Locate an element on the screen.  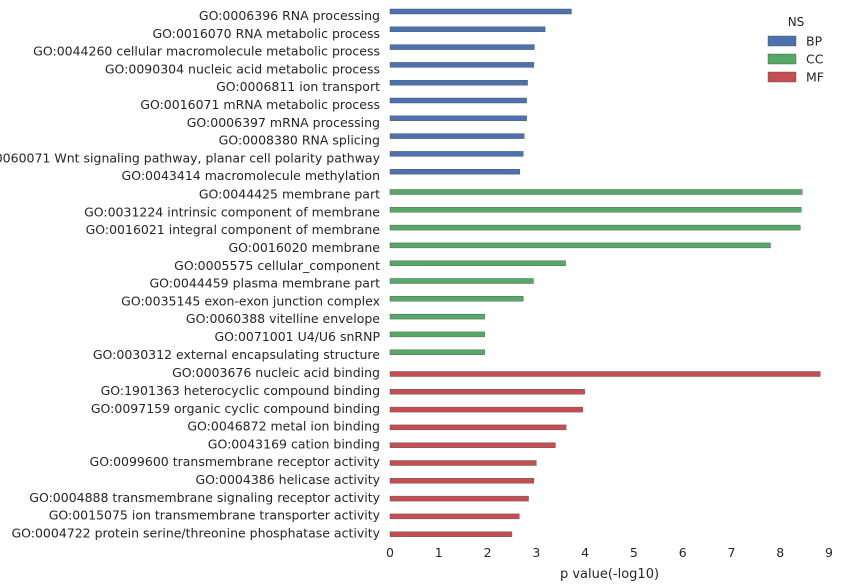
x-tick-label: 5 is located at coordinates (634, 552).